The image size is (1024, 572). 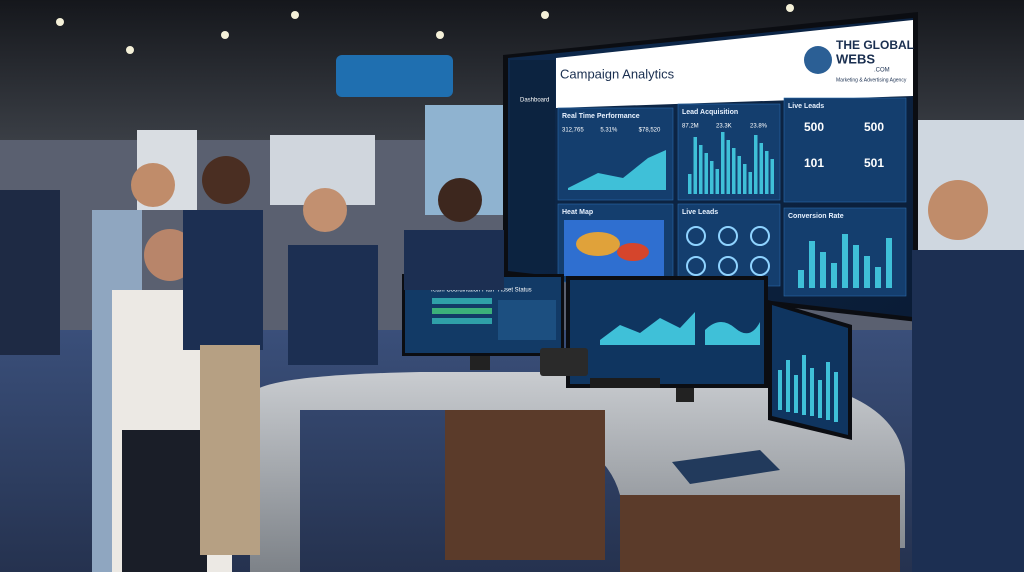 I want to click on stat: 312,765, so click(x=573, y=131).